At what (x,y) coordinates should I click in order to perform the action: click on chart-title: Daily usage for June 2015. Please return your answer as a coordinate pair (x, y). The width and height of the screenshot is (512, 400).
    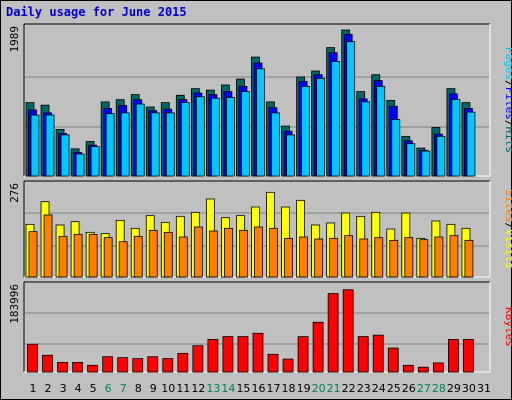
    Looking at the image, I should click on (96, 12).